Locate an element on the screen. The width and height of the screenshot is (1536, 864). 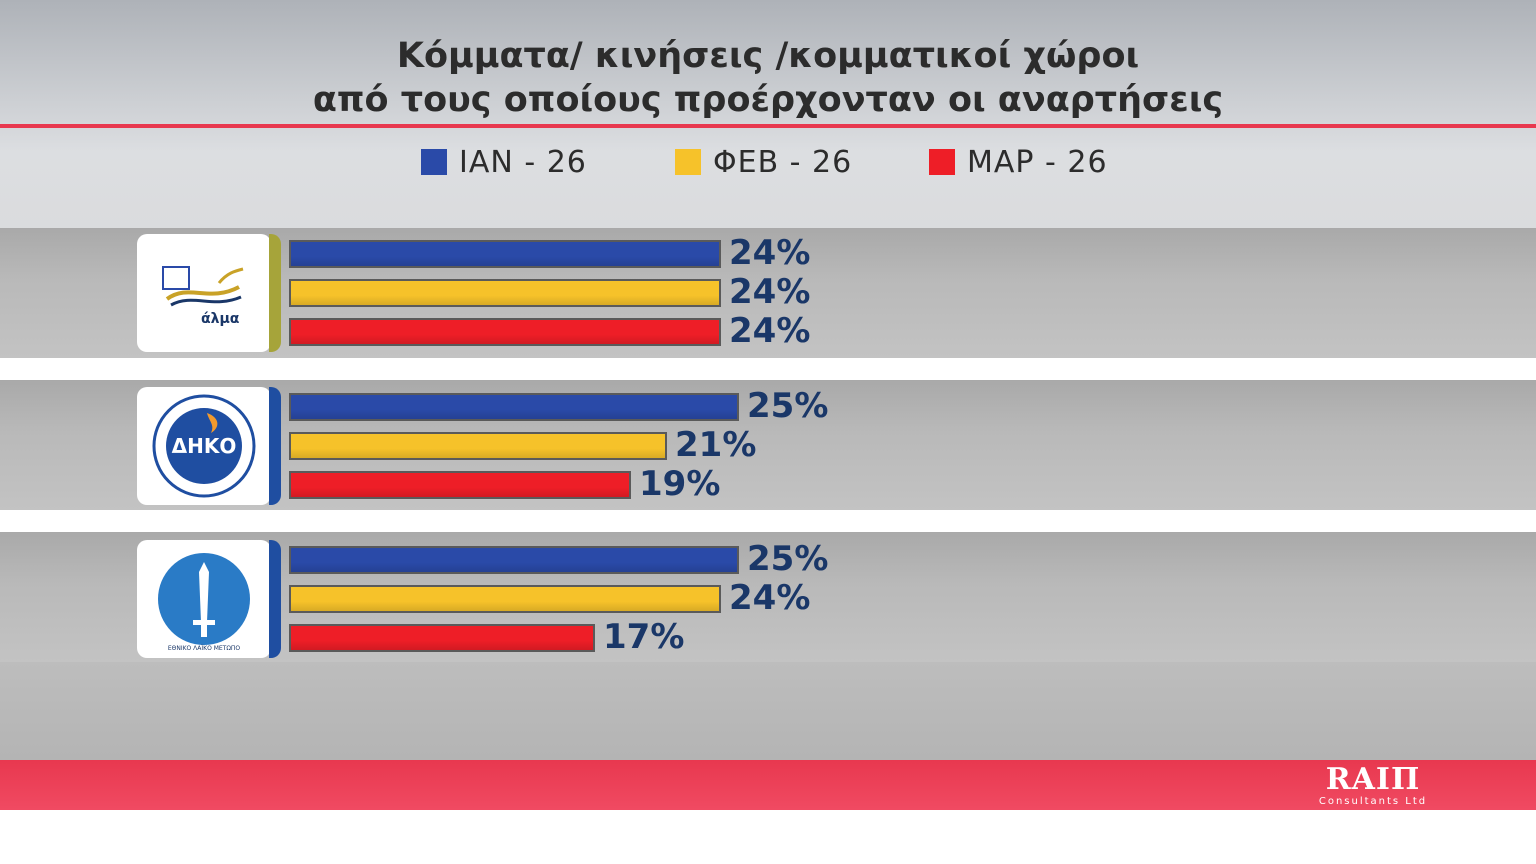
bar-alma-jan is located at coordinates (505, 254).